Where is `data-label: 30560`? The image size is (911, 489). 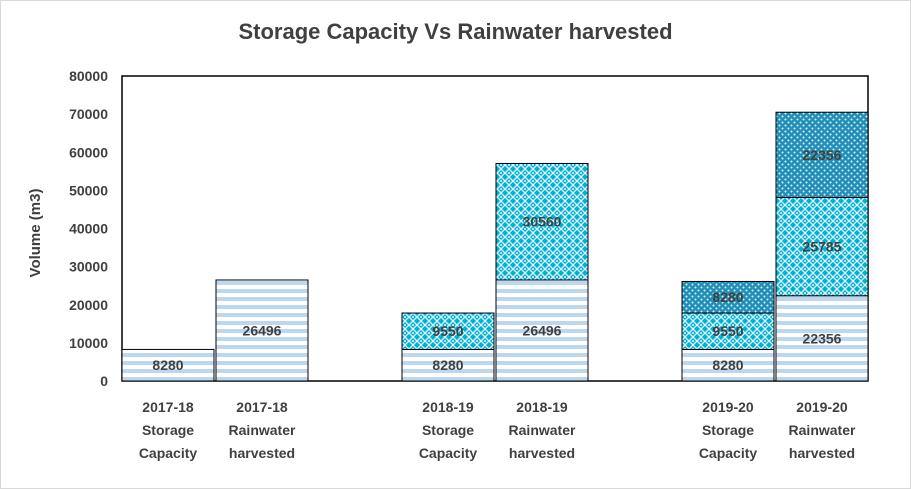
data-label: 30560 is located at coordinates (542, 222).